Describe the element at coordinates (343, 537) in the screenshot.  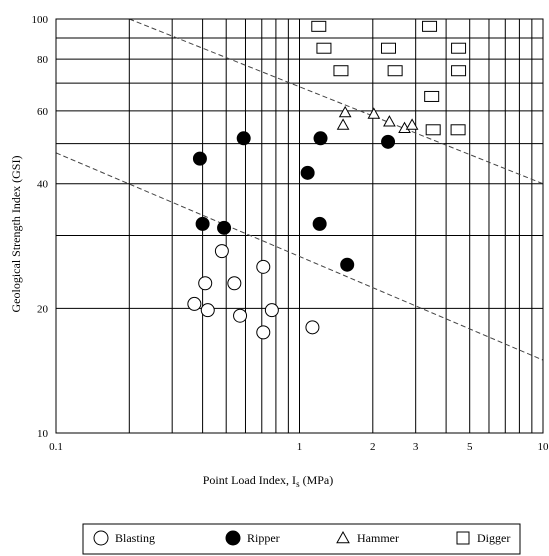
I see `legend-marker-triangle` at that location.